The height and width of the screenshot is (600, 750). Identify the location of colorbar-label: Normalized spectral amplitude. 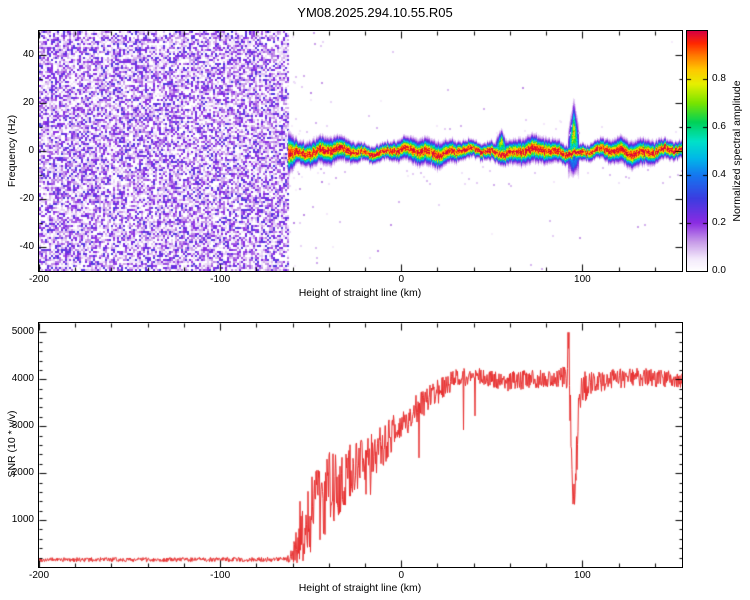
(737, 151).